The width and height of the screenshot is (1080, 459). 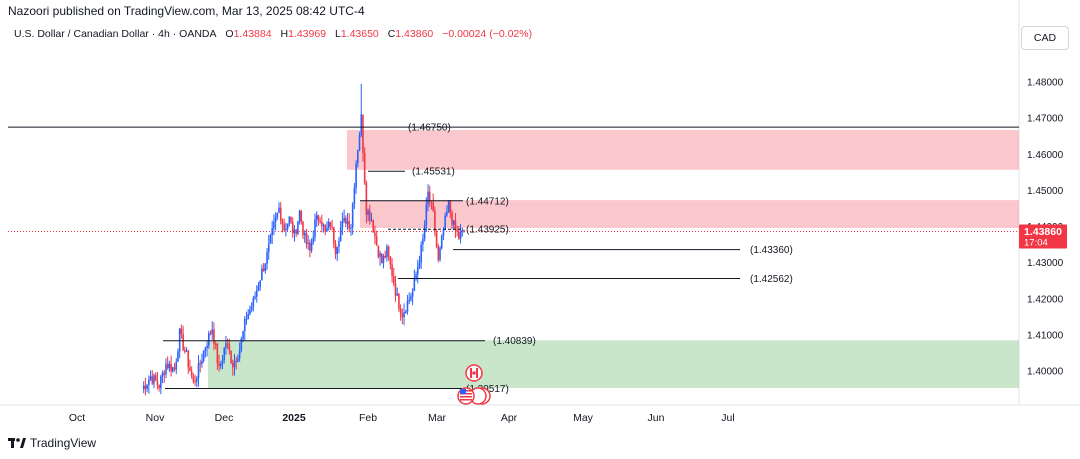 What do you see at coordinates (414, 34) in the screenshot?
I see `close-value: 1.43860` at bounding box center [414, 34].